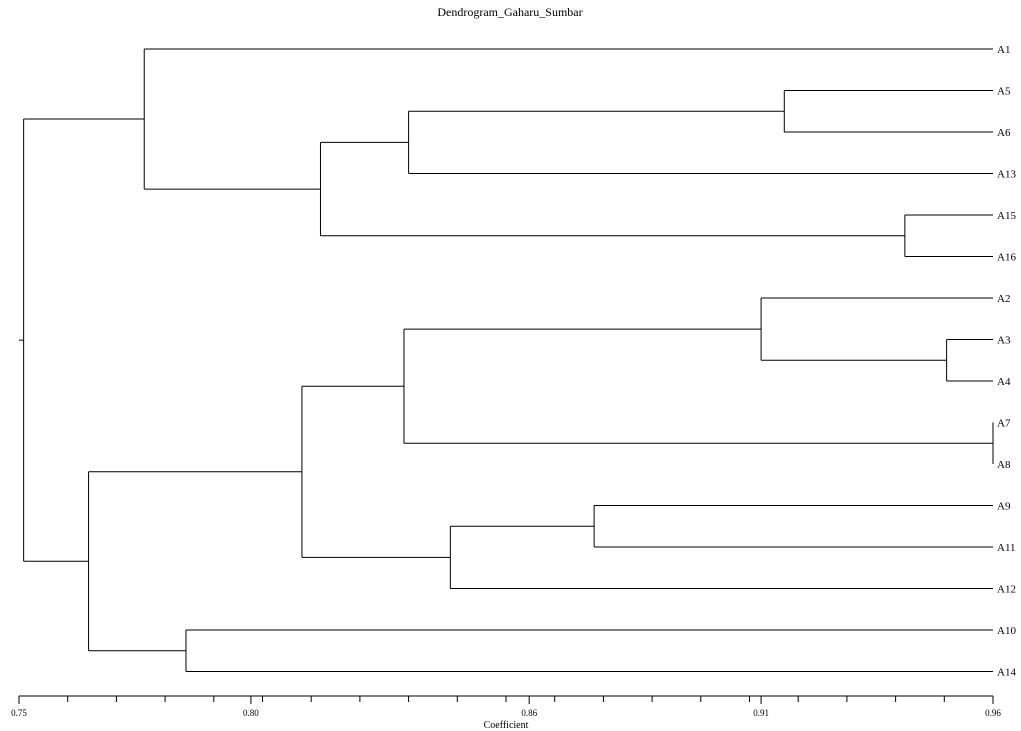 The height and width of the screenshot is (731, 1021). I want to click on x-tick-label: 0.96, so click(993, 713).